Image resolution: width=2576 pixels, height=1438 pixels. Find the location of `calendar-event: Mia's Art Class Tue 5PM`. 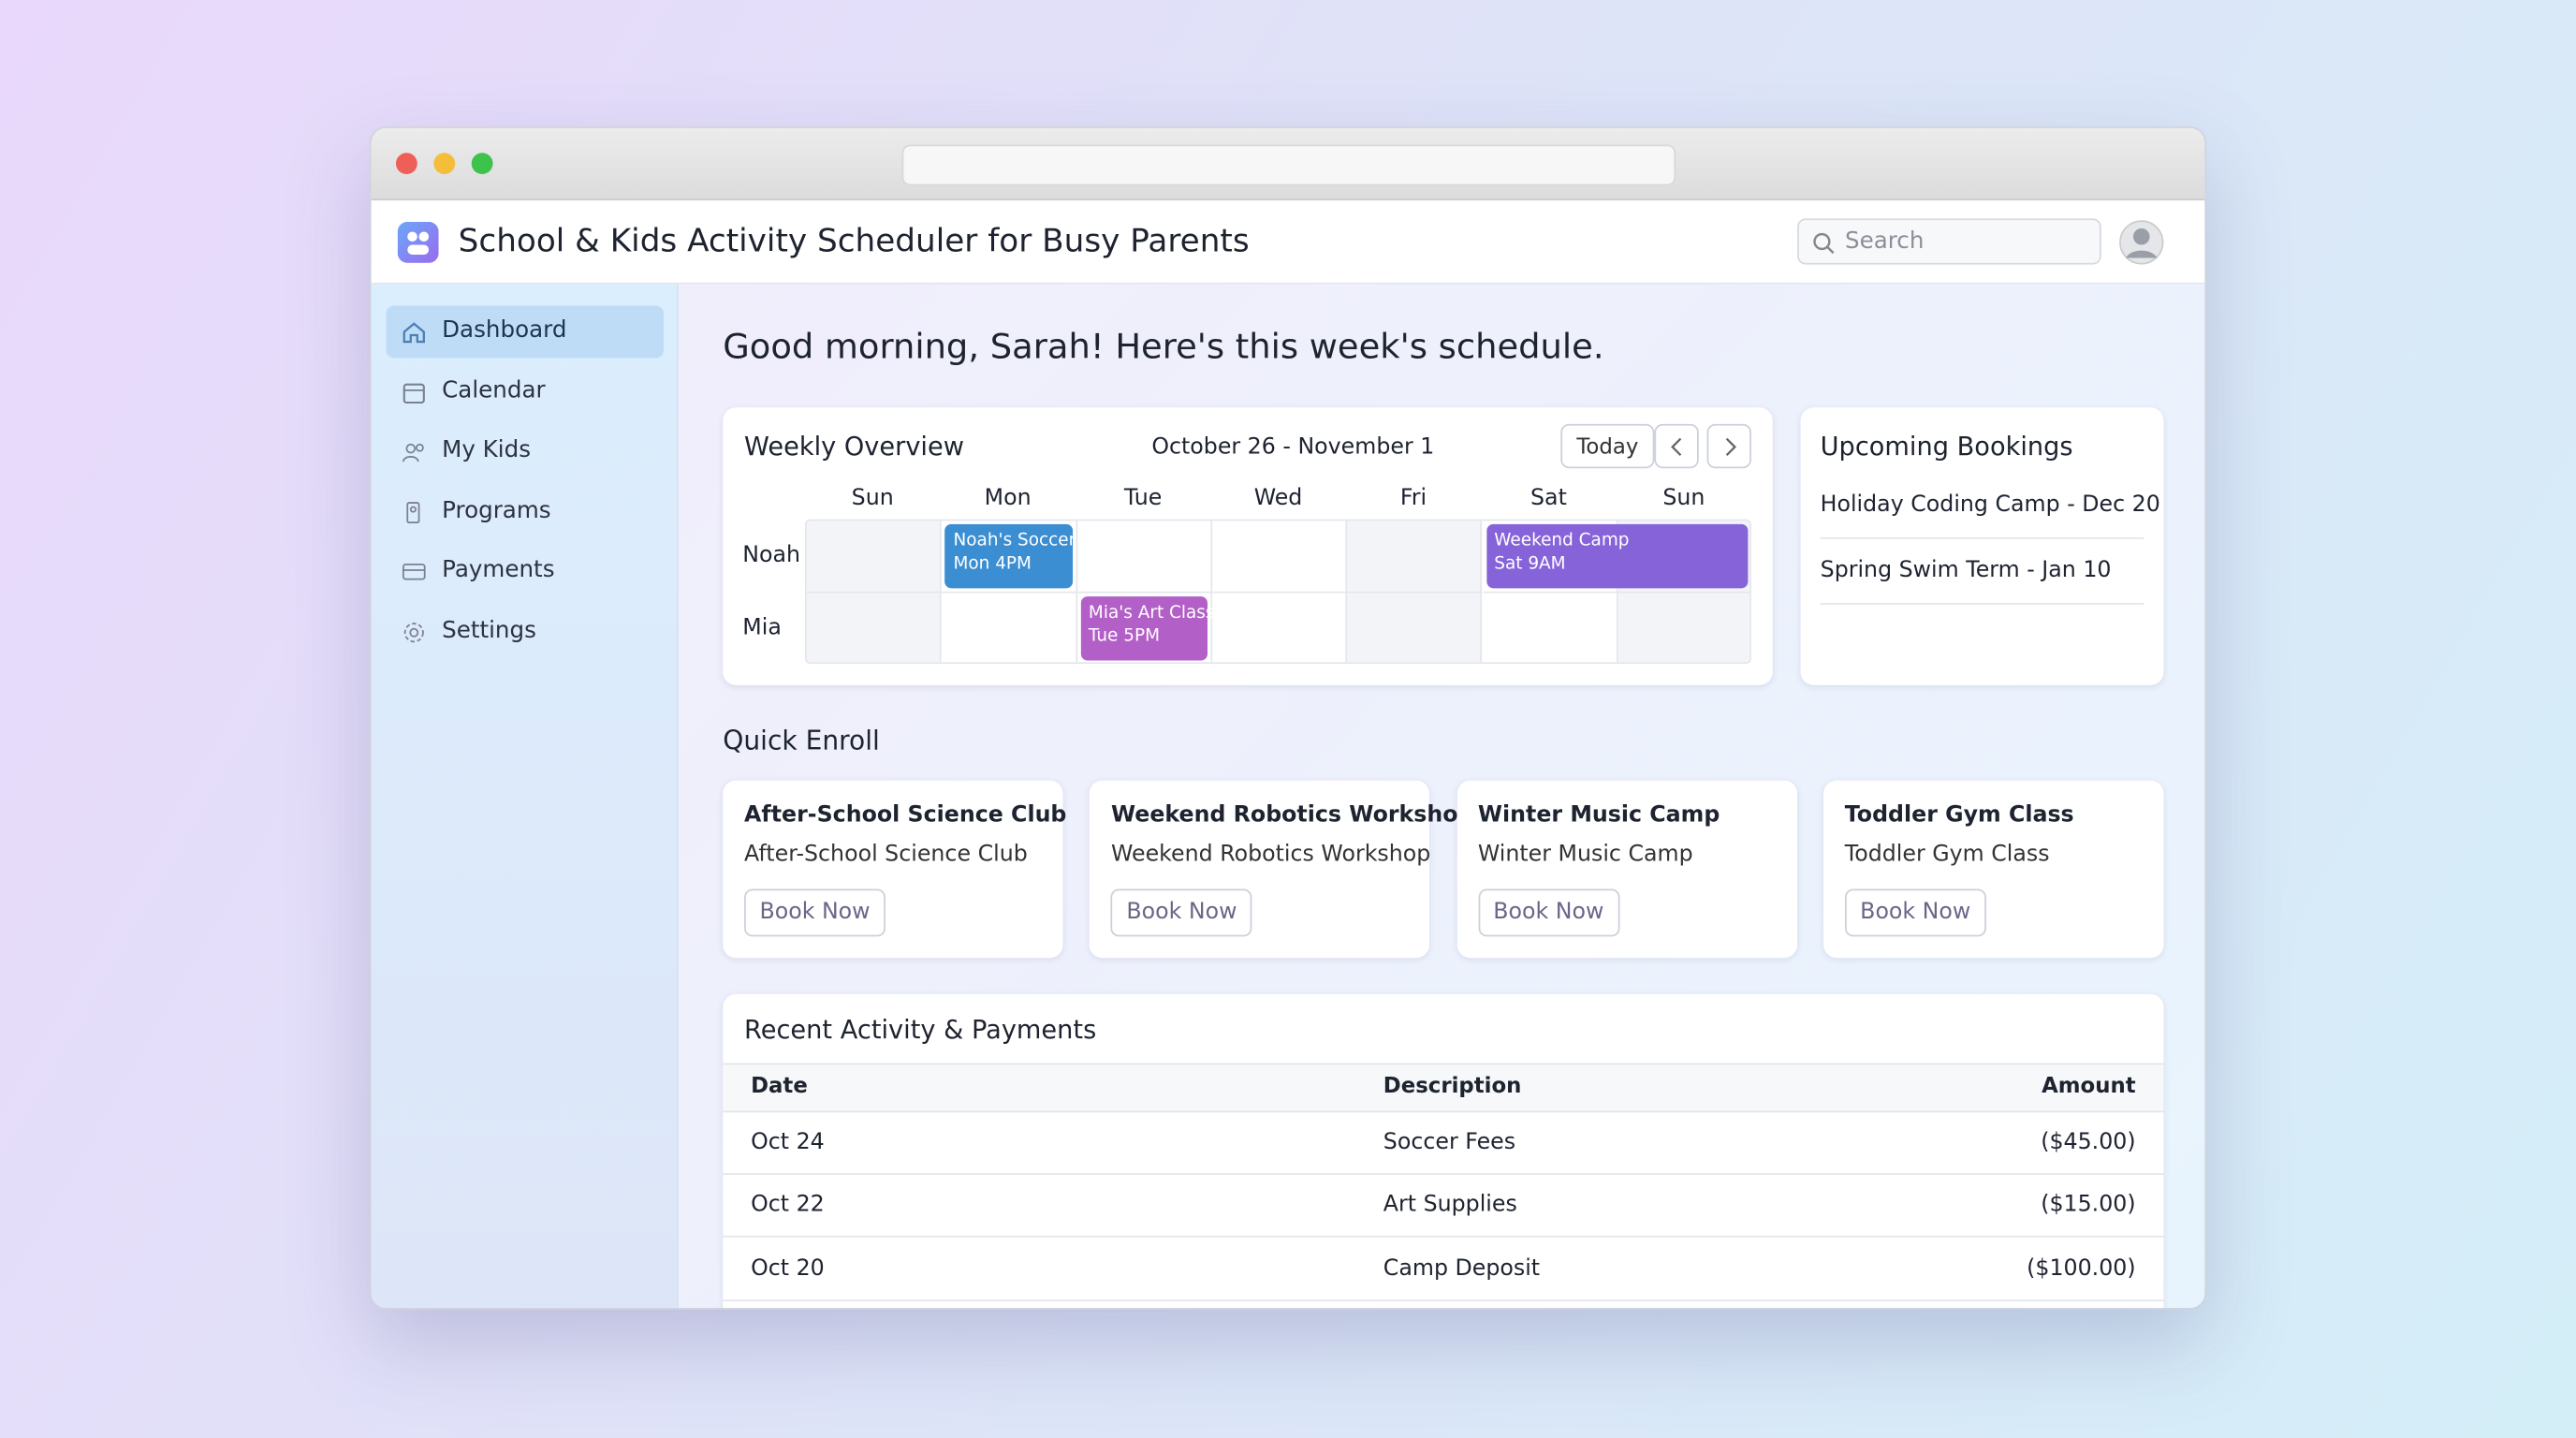

calendar-event: Mia's Art Class Tue 5PM is located at coordinates (1147, 628).